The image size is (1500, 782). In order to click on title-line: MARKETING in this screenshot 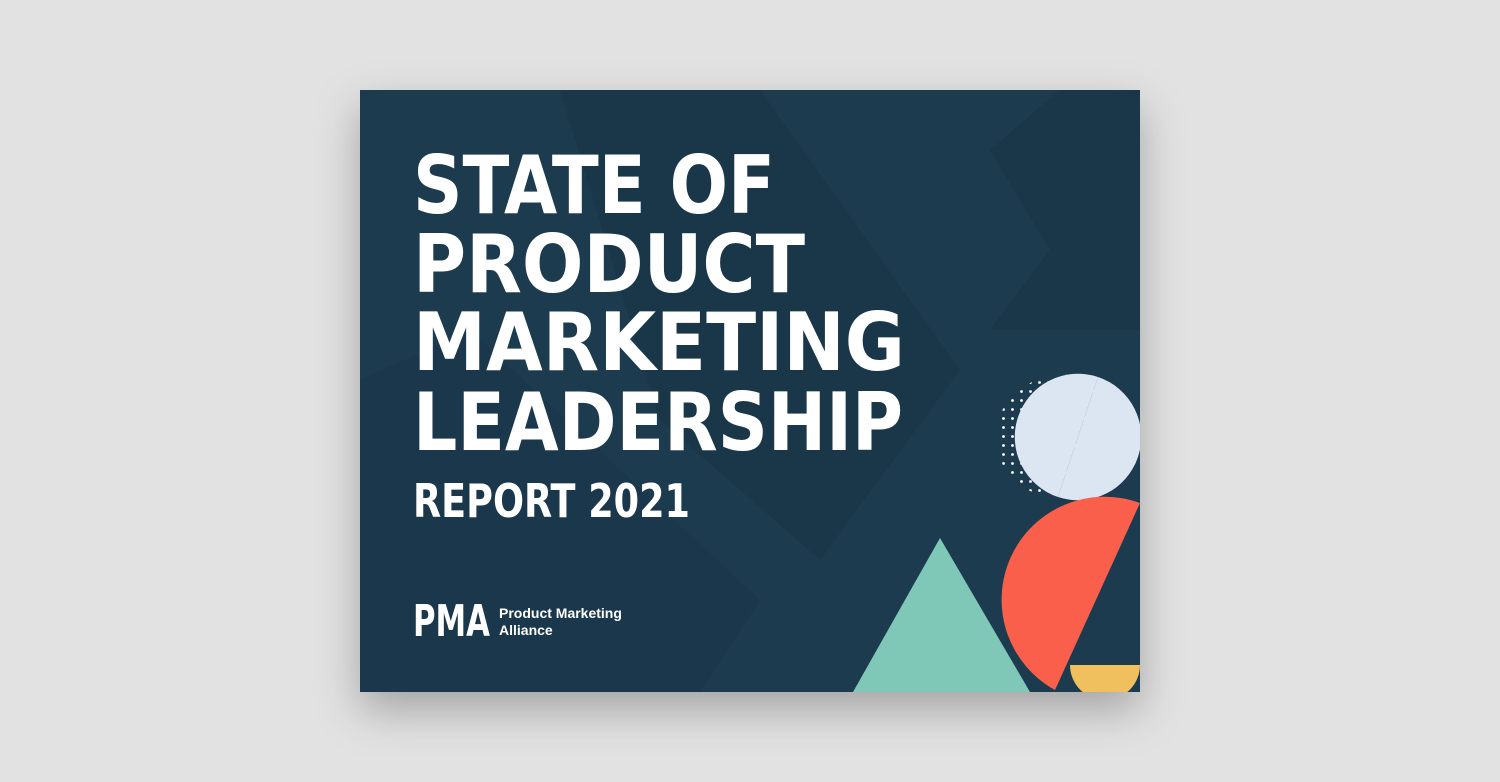, I will do `click(659, 342)`.